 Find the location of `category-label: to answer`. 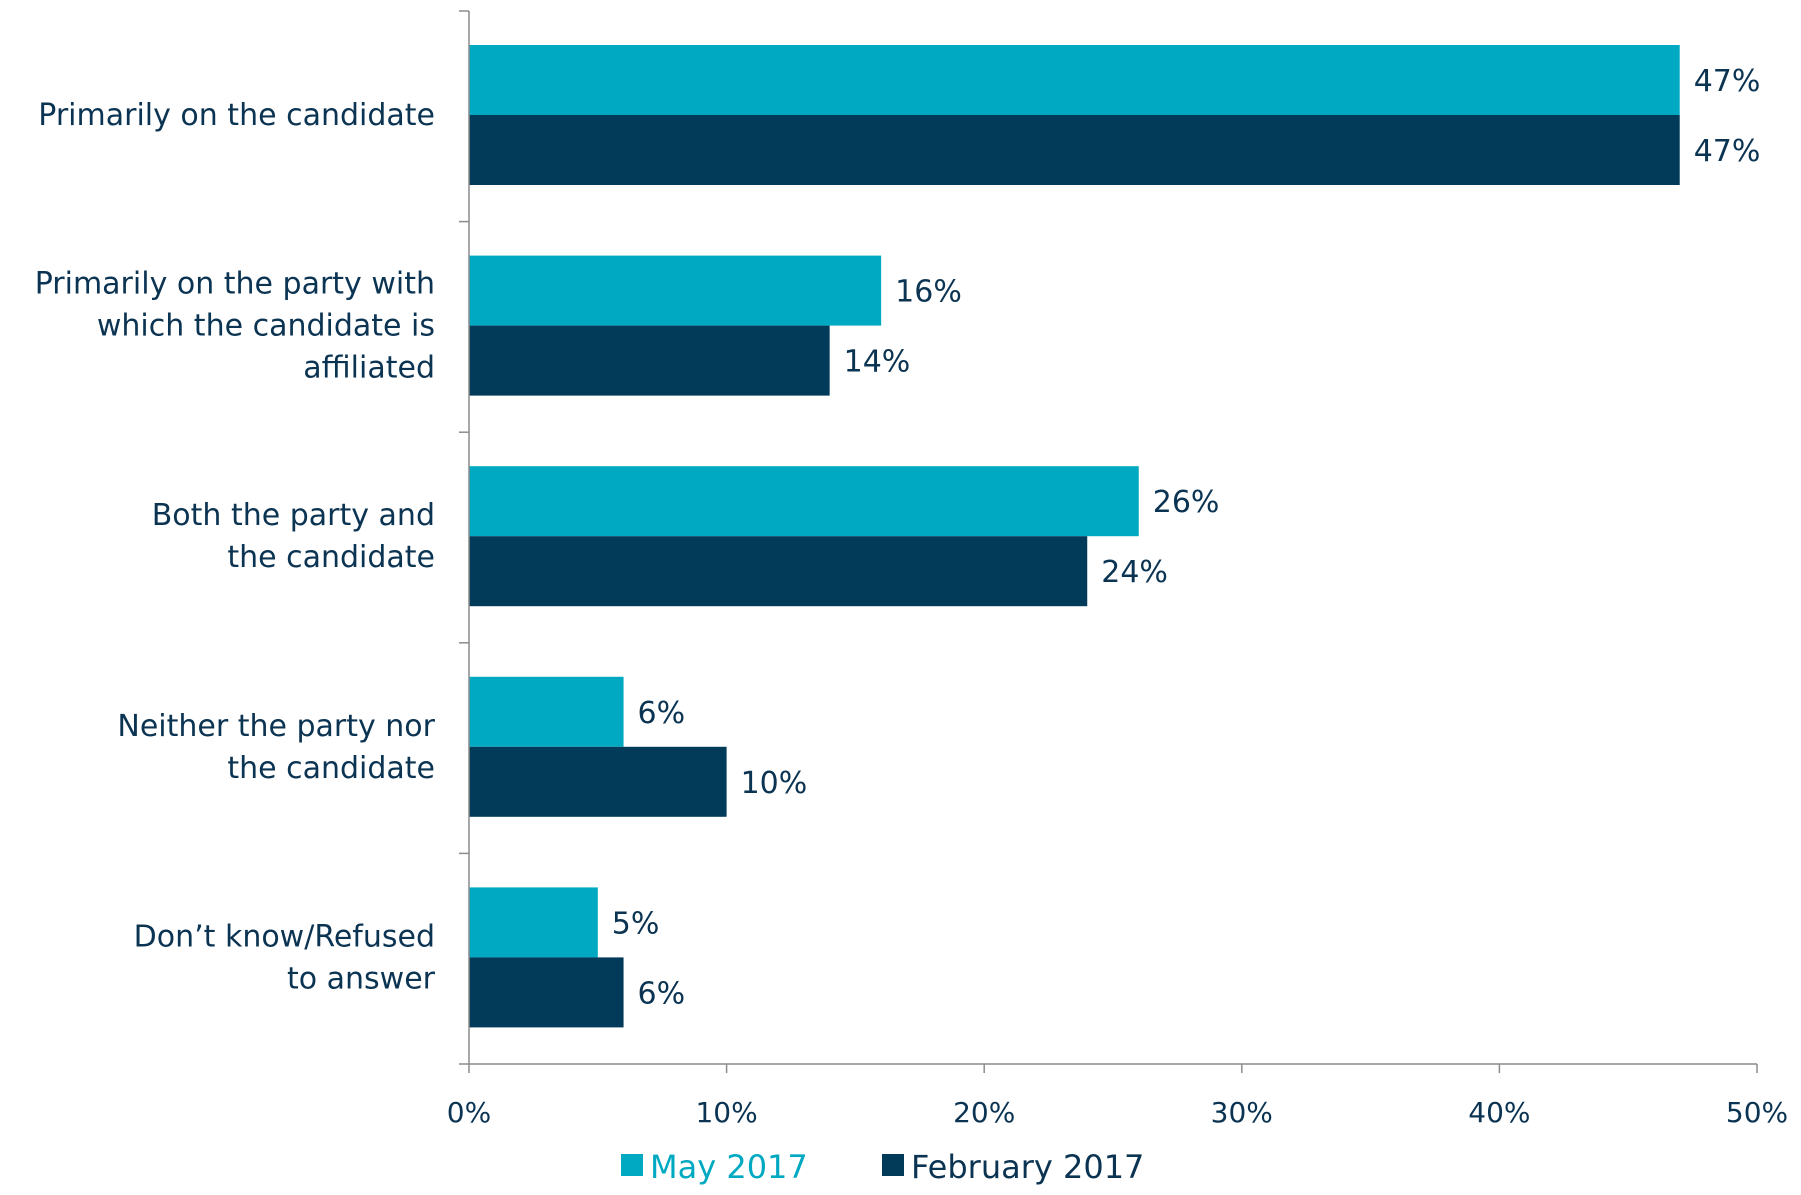

category-label: to answer is located at coordinates (361, 978).